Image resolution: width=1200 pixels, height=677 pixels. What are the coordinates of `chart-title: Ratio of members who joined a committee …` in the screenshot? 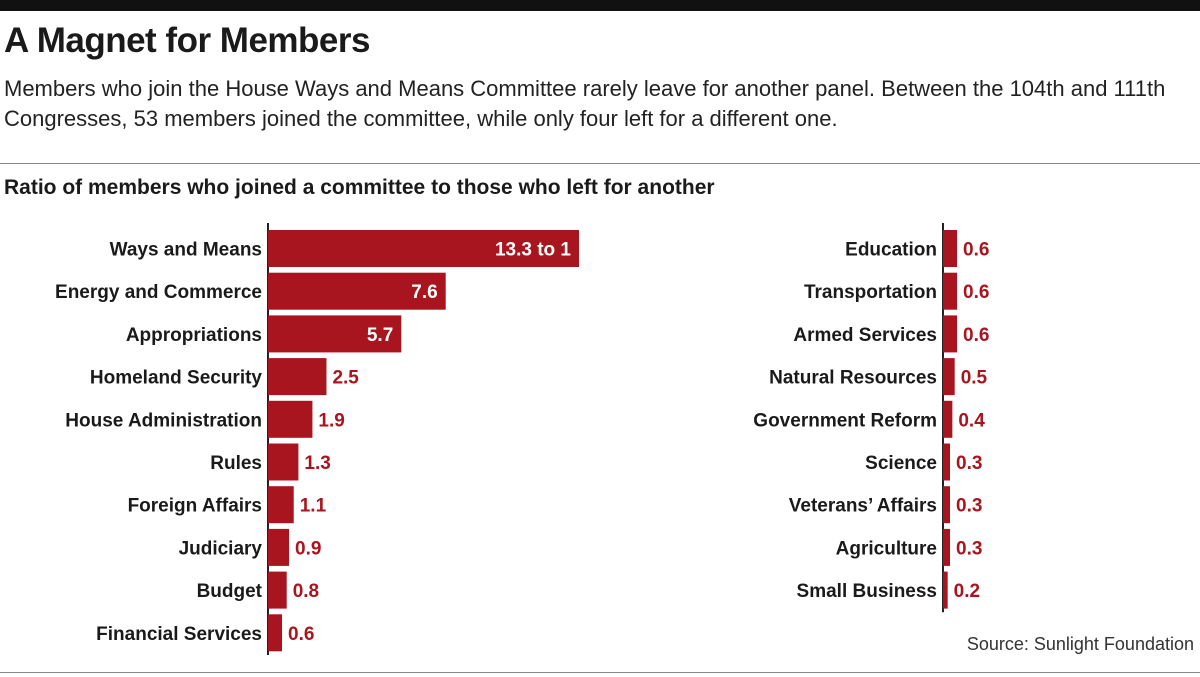 It's located at (359, 187).